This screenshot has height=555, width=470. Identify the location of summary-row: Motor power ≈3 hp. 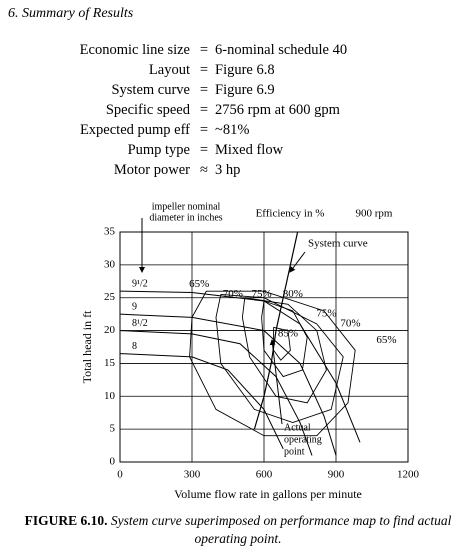
(235, 172).